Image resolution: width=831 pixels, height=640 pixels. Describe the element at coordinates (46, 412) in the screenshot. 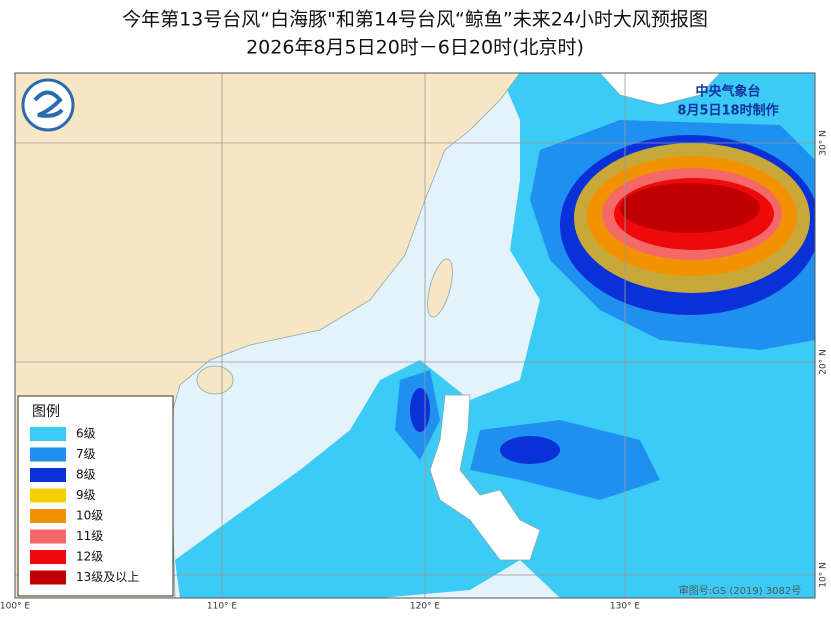

I see `legend-title: 图例` at that location.